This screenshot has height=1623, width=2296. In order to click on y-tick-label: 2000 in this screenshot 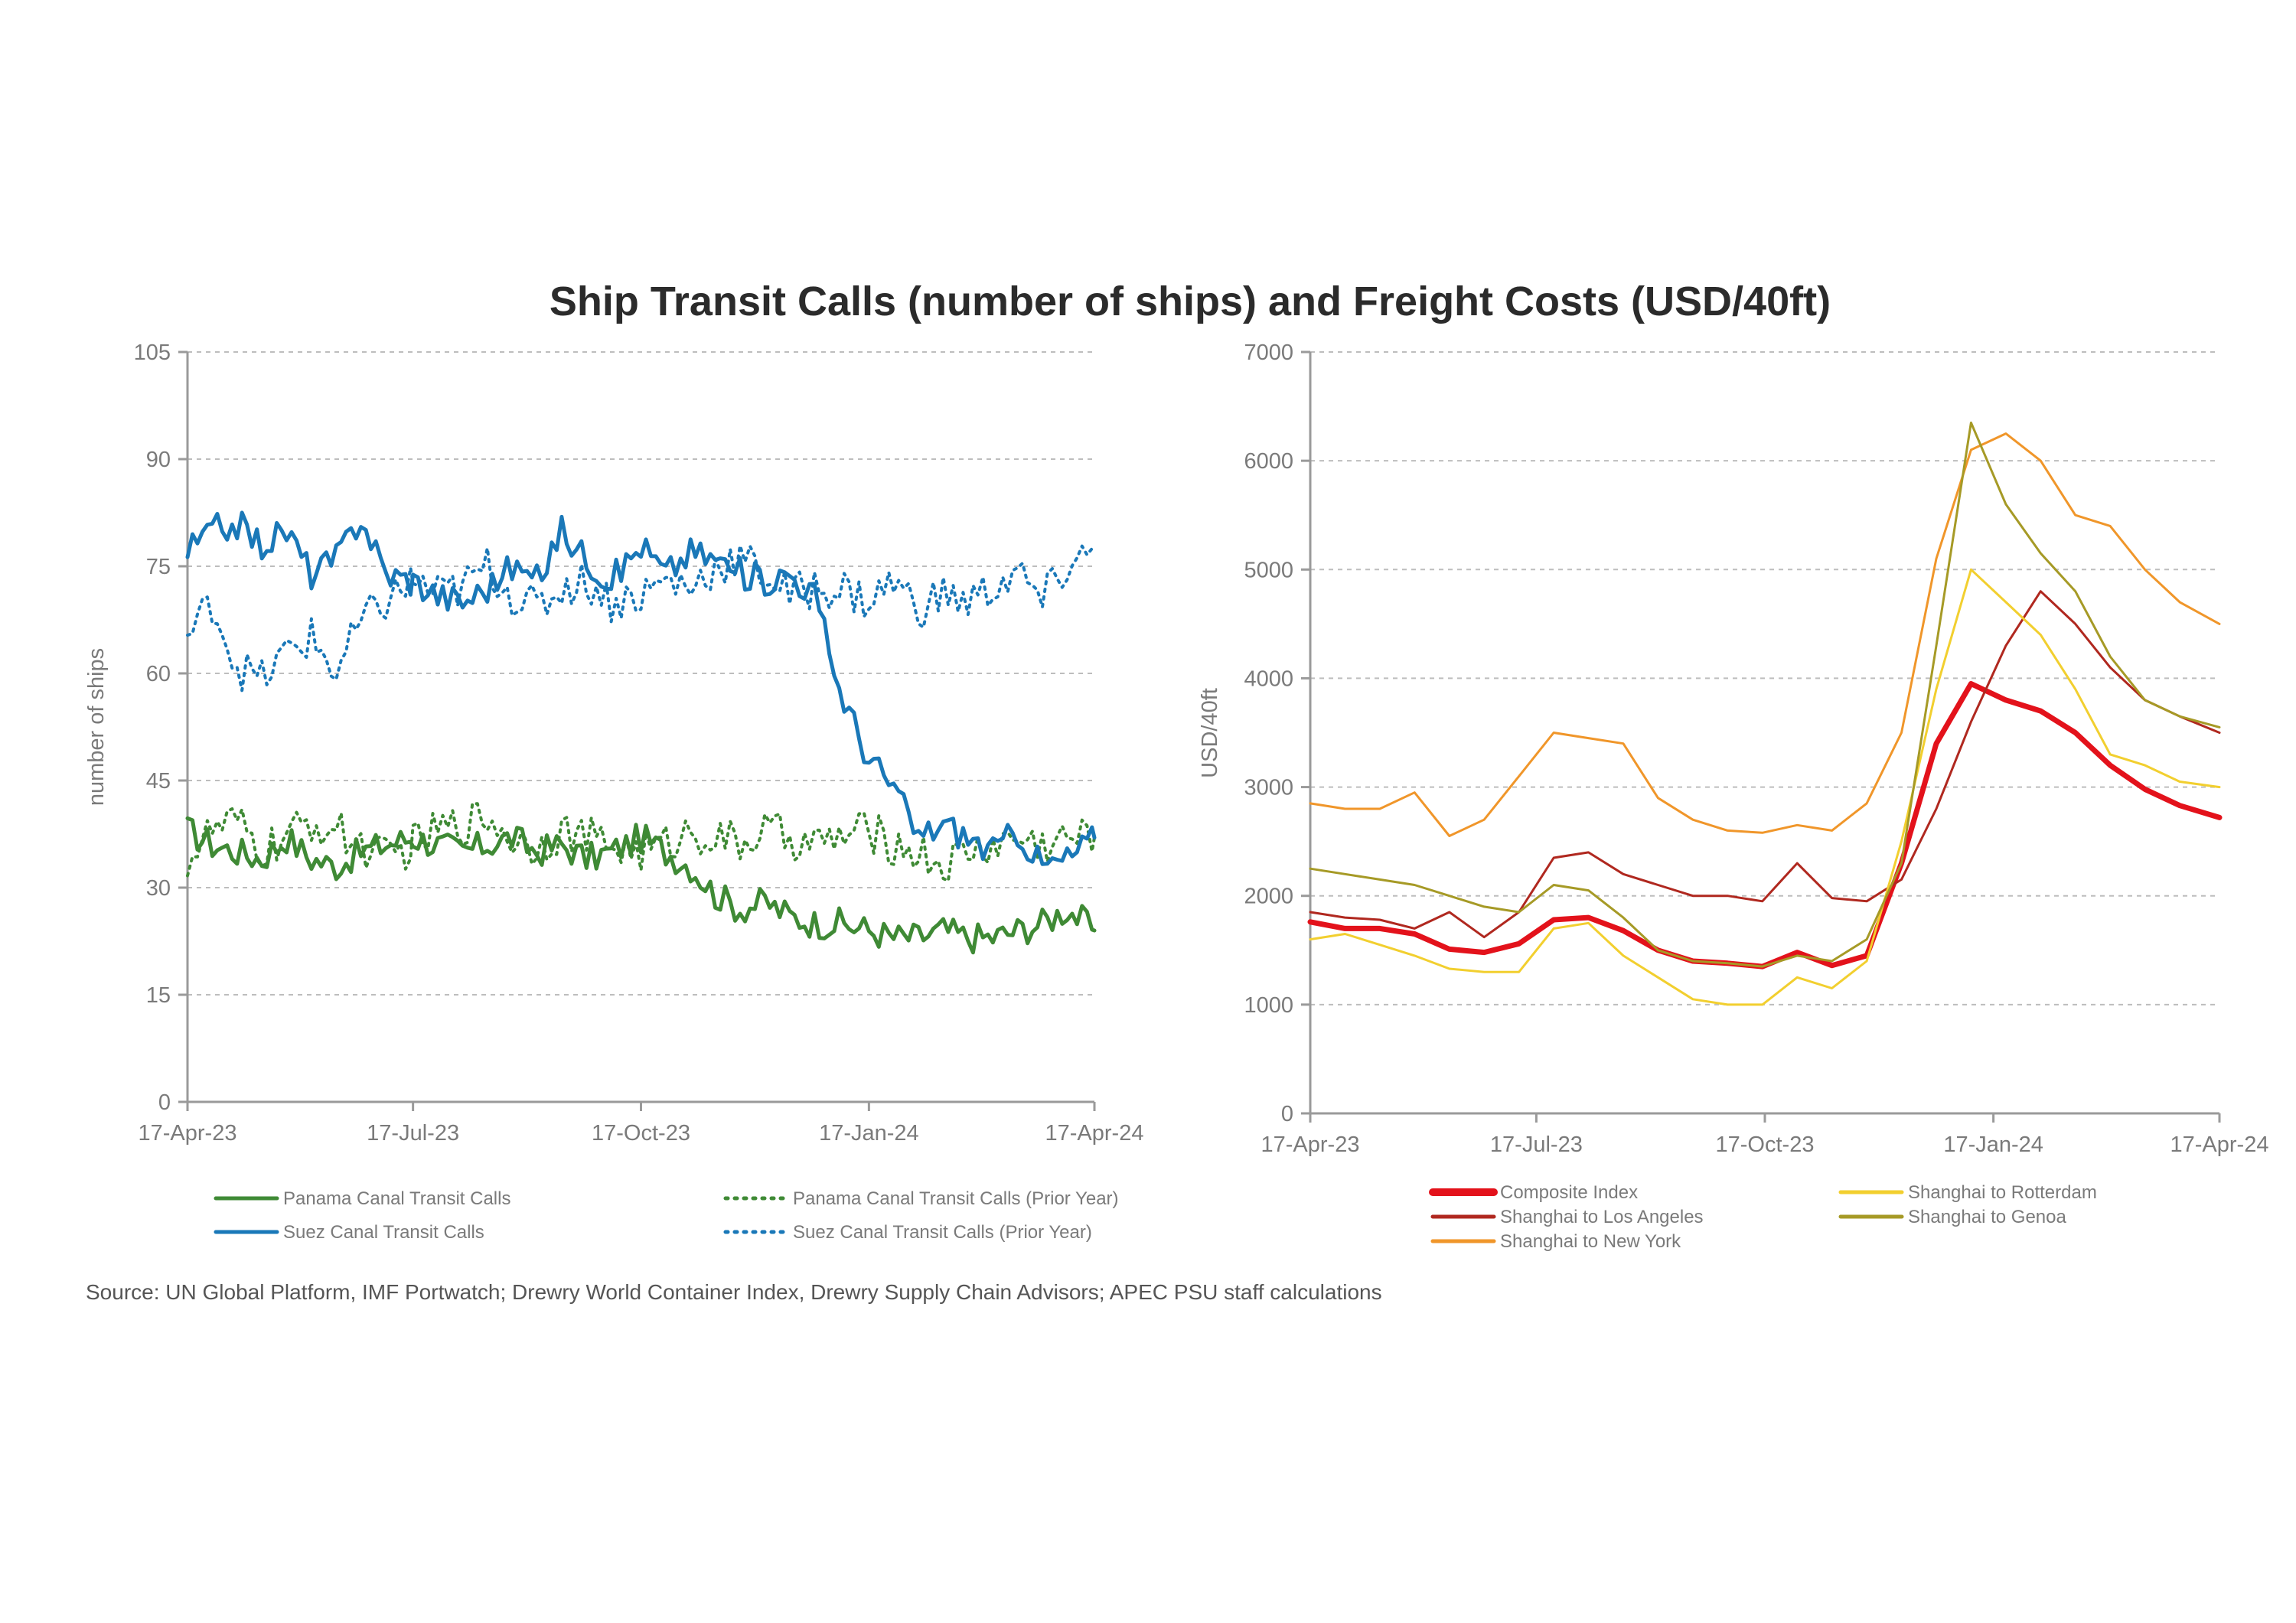, I will do `click(1268, 897)`.